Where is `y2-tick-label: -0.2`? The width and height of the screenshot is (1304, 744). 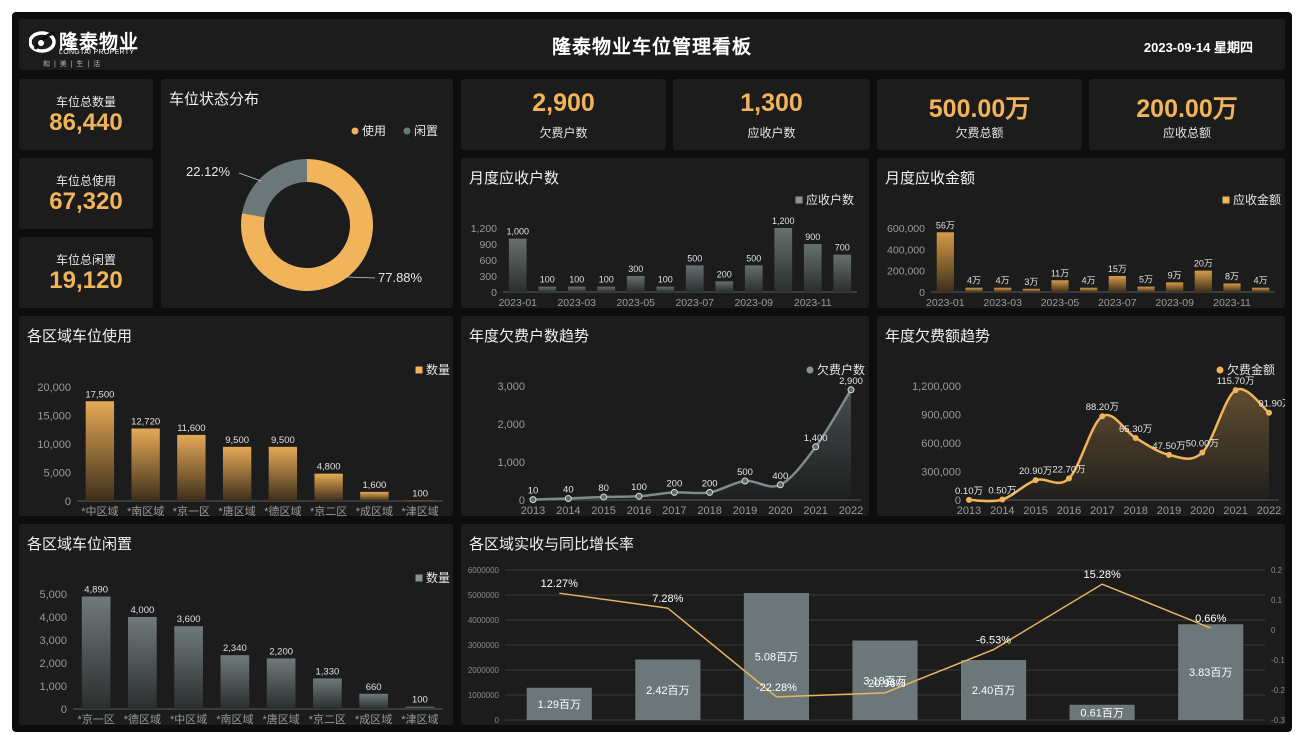
y2-tick-label: -0.2 is located at coordinates (1278, 690).